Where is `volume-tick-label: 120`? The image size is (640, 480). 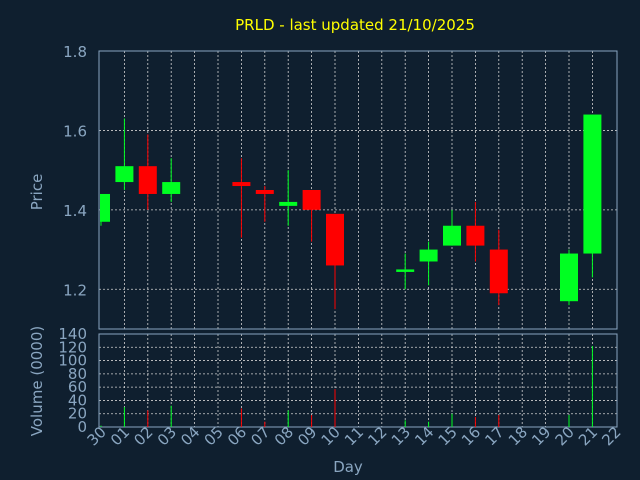
volume-tick-label: 120 is located at coordinates (72, 347).